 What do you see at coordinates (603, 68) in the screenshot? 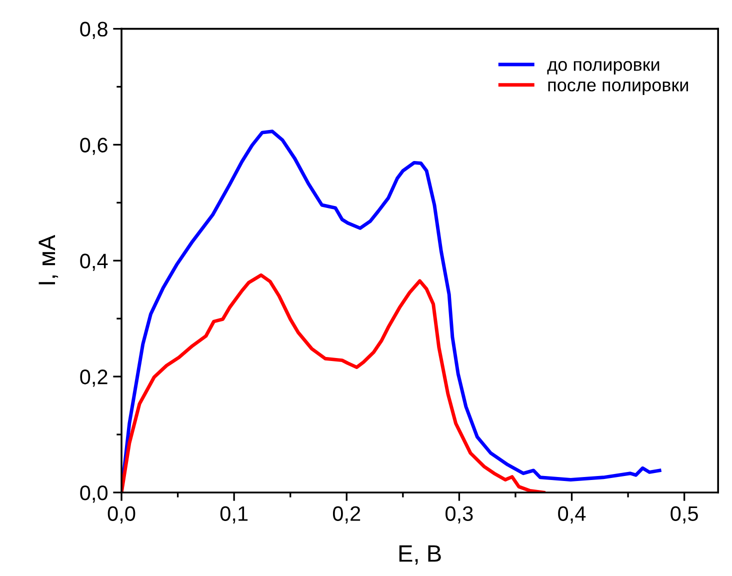
I see `legend-label: до полировки` at bounding box center [603, 68].